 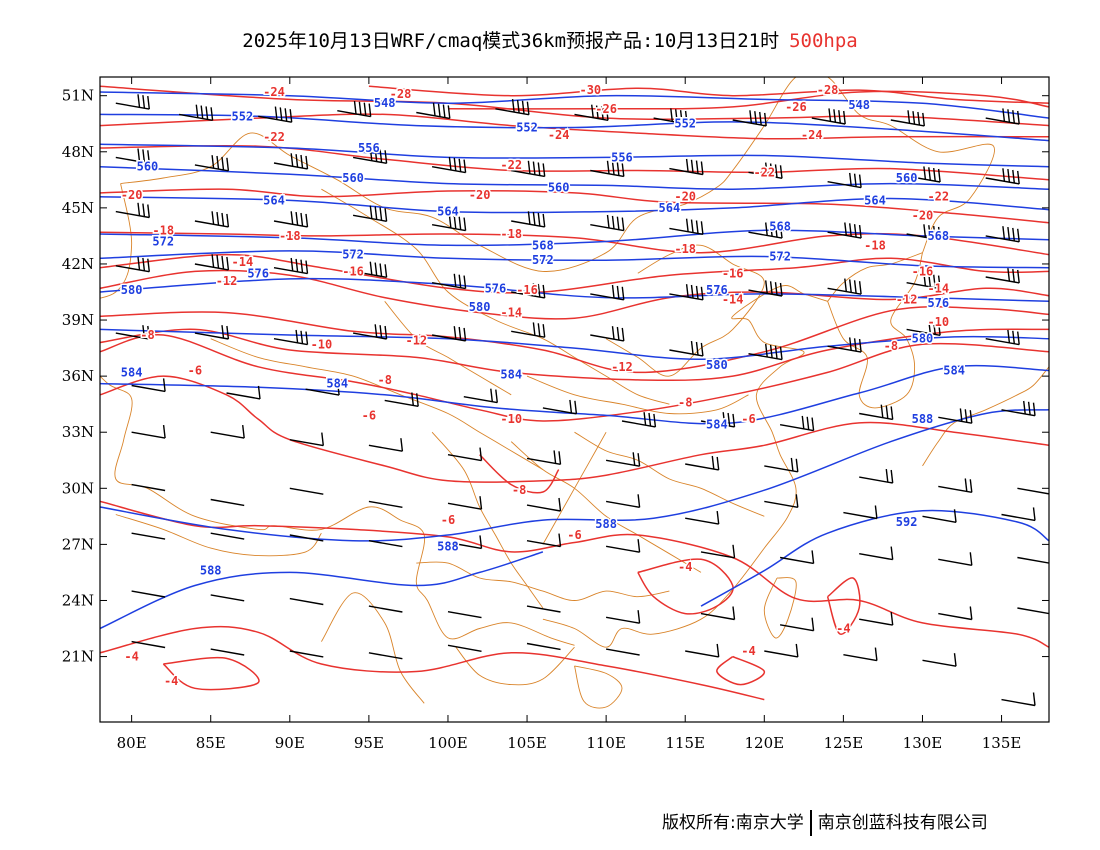 I want to click on x-tick-label: 135E, so click(x=1002, y=743).